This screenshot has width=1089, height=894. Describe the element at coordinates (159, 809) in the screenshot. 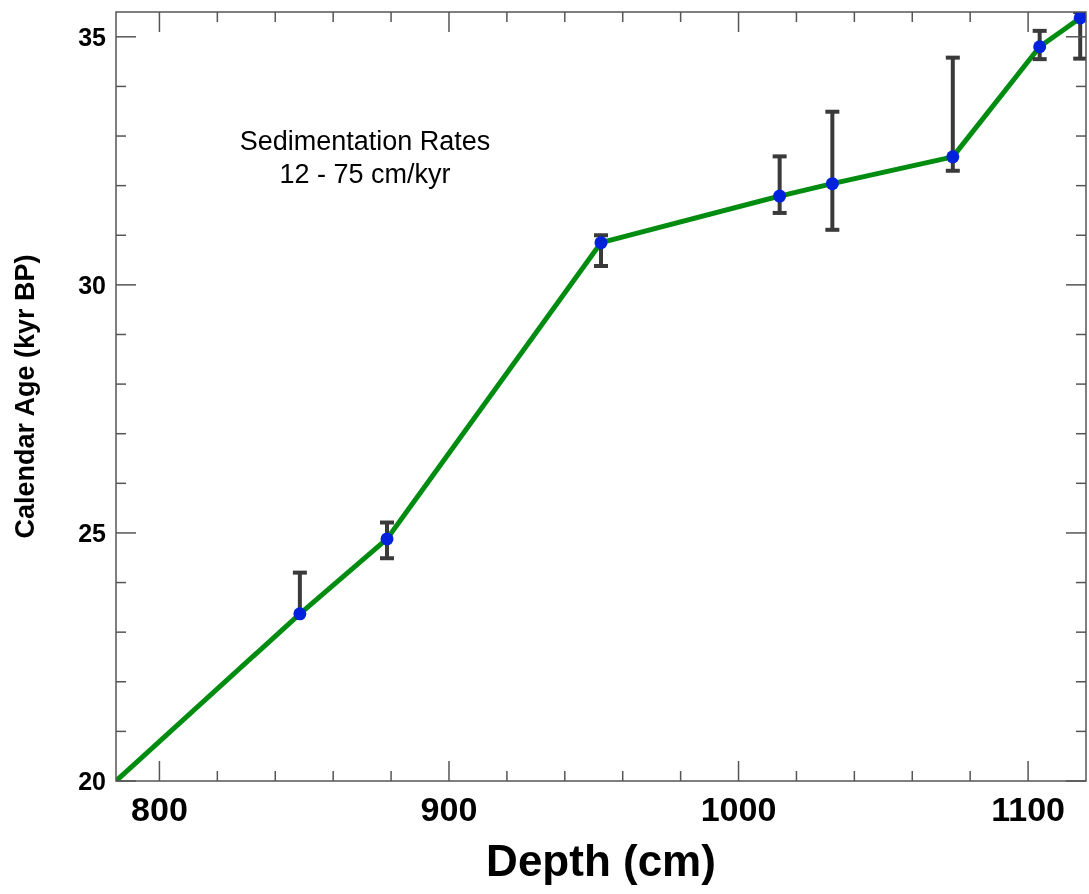

I see `x-tick-label: 800` at that location.